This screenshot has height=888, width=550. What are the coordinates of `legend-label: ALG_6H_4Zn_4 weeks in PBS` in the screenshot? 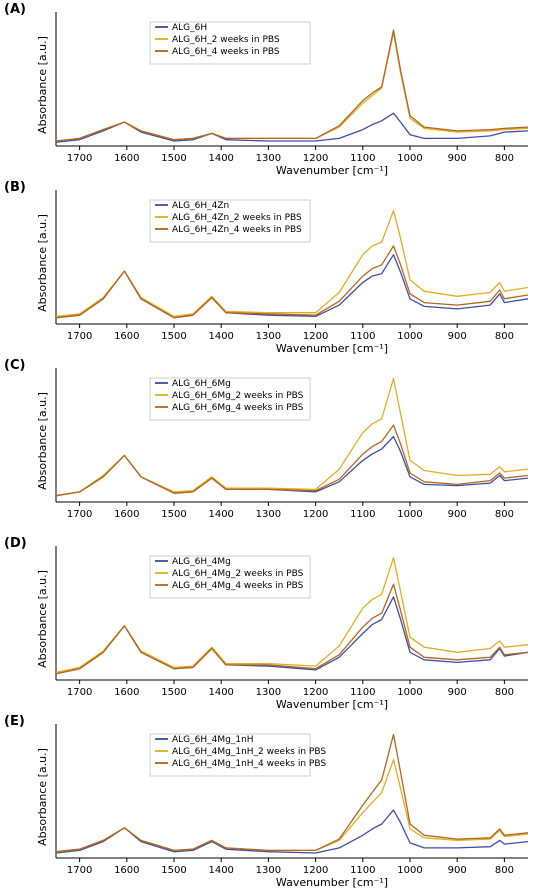 It's located at (237, 230).